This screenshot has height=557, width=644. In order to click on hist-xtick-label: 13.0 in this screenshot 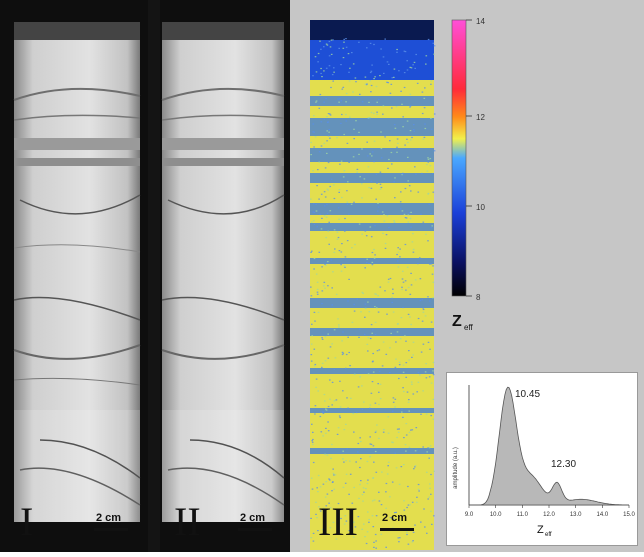, I will do `click(576, 515)`.